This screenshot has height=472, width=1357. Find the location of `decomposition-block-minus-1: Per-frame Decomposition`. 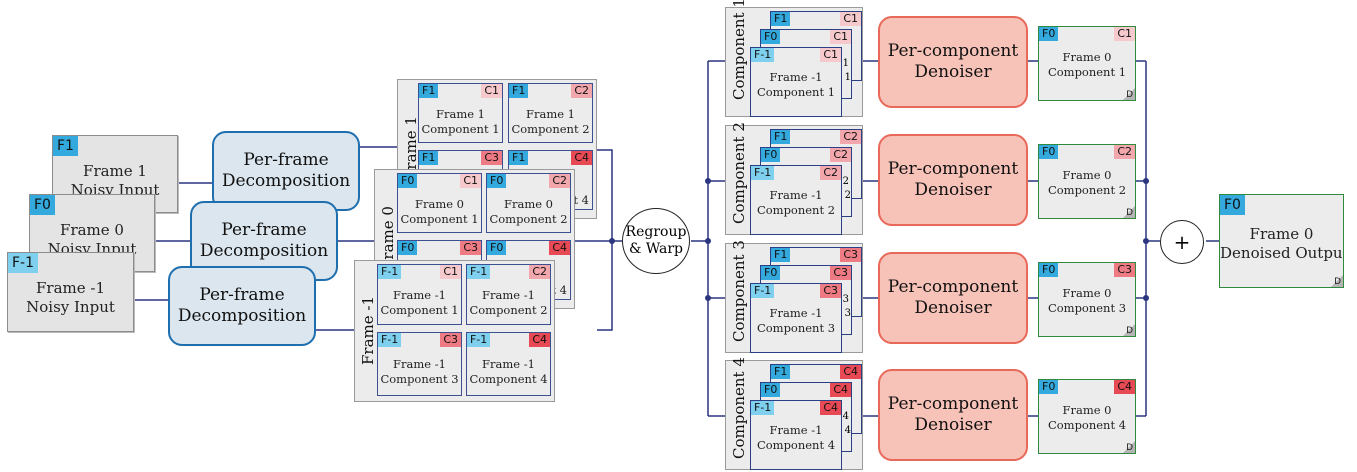

decomposition-block-minus-1: Per-frame Decomposition is located at coordinates (242, 306).